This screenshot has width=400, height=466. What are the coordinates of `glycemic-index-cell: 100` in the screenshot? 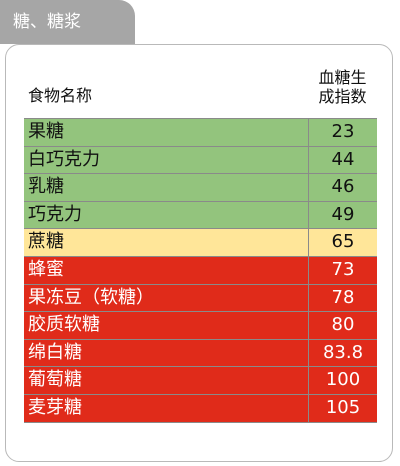 It's located at (342, 380).